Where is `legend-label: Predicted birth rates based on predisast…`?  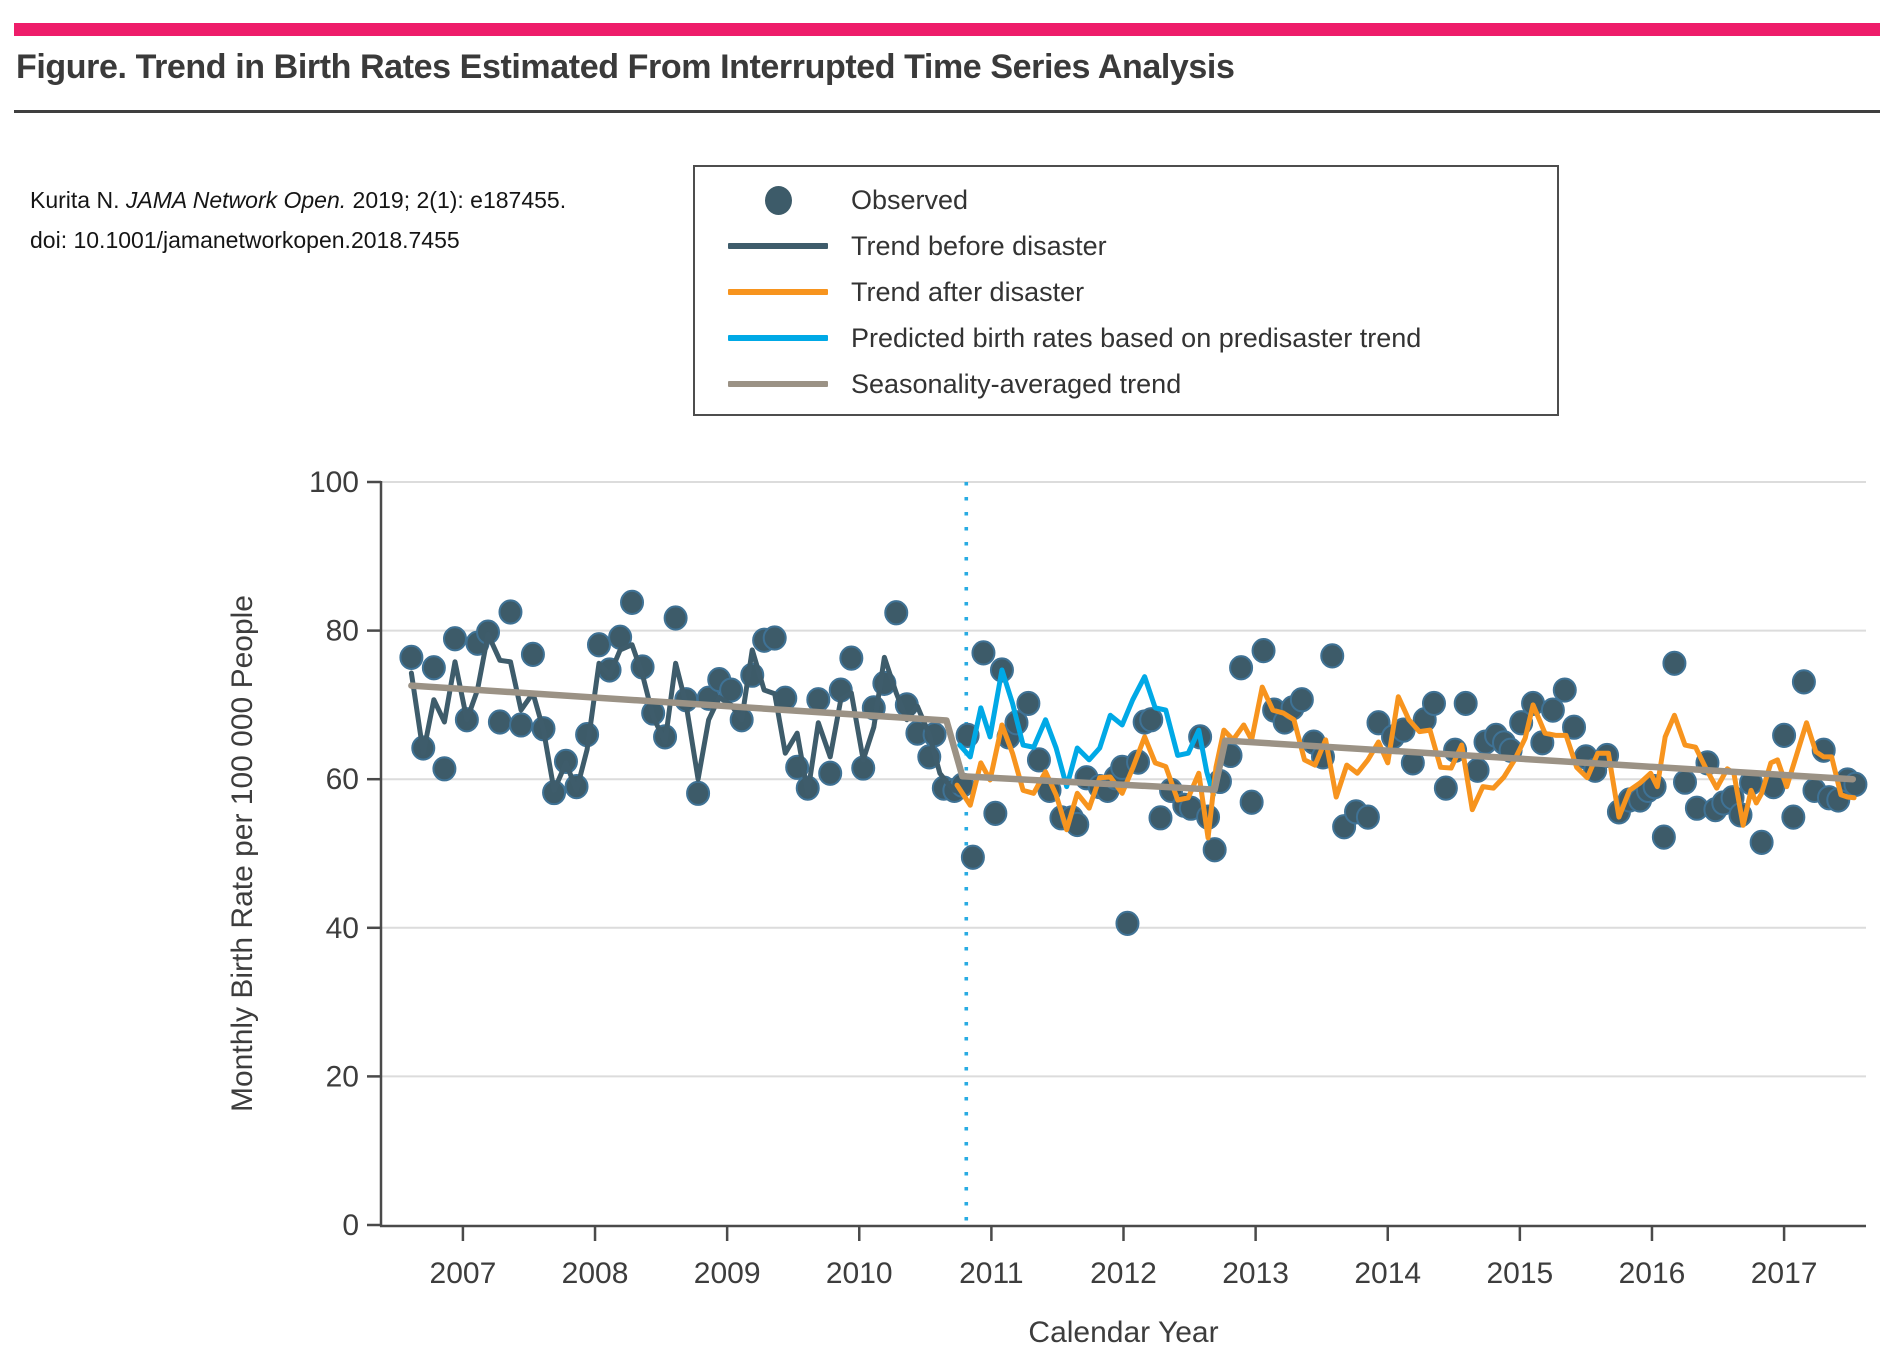
legend-label: Predicted birth rates based on predisast… is located at coordinates (1136, 337).